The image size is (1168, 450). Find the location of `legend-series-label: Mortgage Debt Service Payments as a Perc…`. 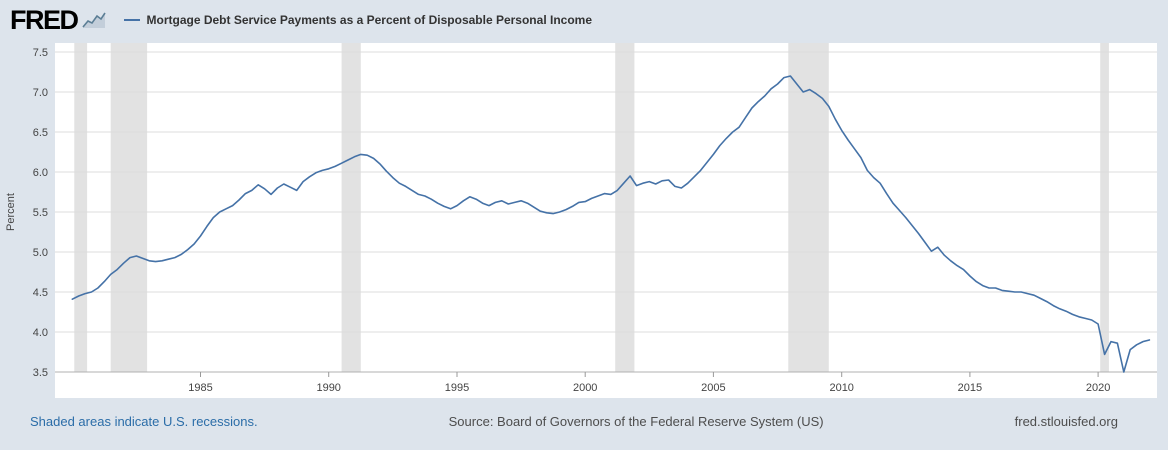

legend-series-label: Mortgage Debt Service Payments as a Perc… is located at coordinates (369, 20).